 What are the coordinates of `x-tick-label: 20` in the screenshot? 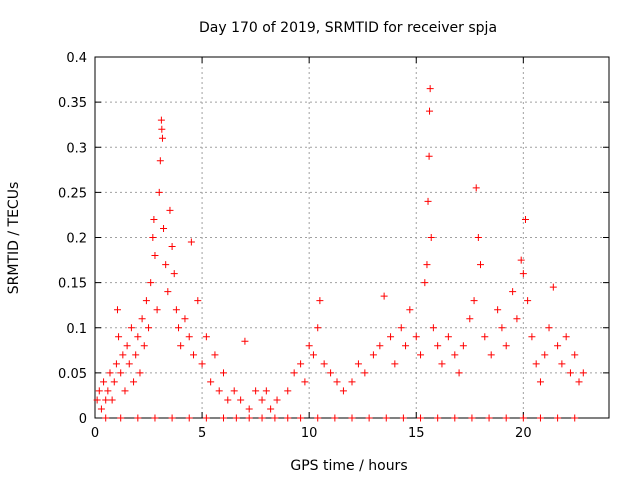 It's located at (523, 433).